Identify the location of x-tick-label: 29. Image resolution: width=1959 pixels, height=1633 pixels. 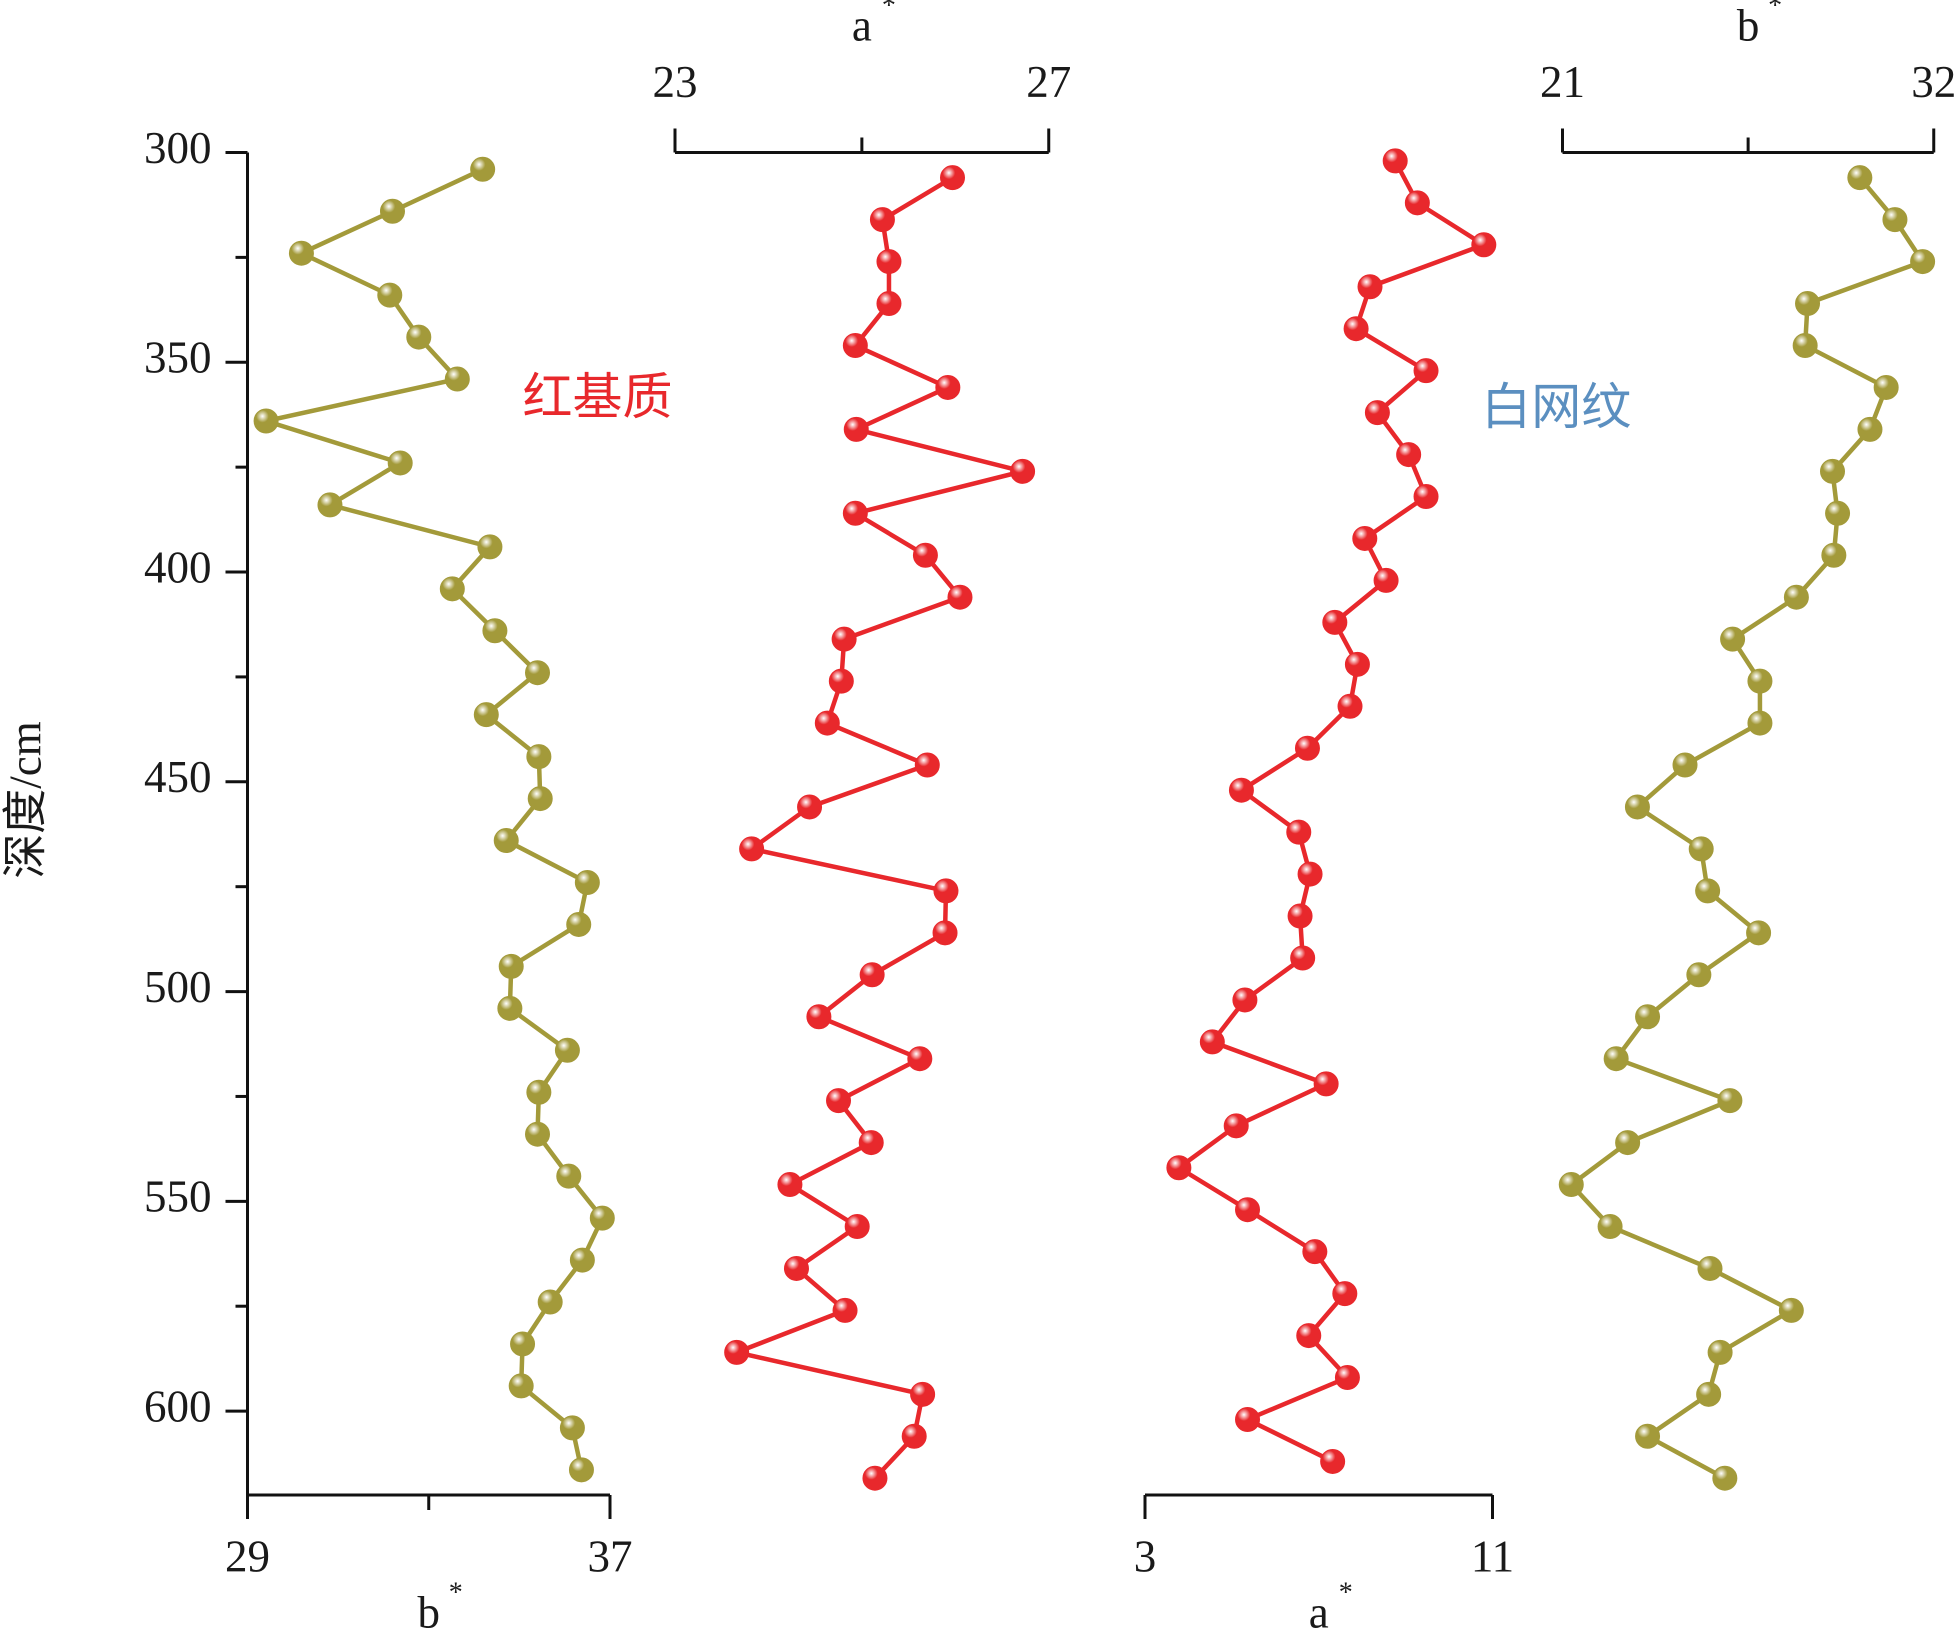
(247, 1556).